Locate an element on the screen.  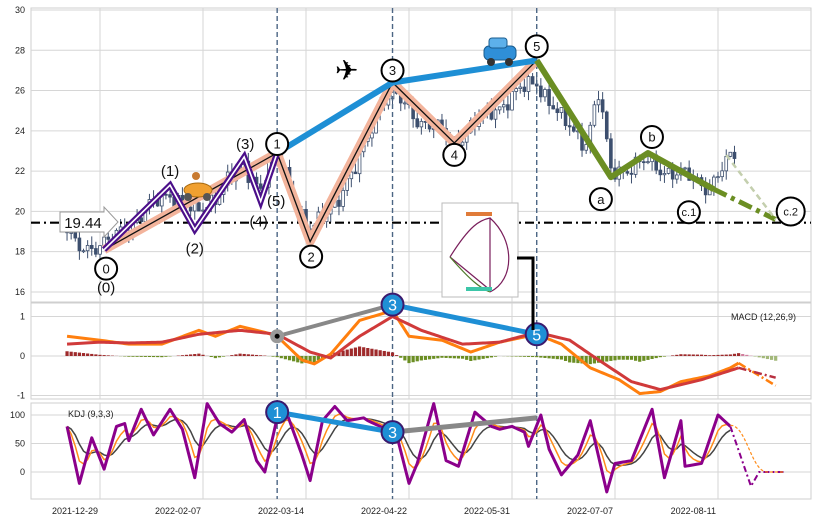
kdj-wave-mark-1-circle is located at coordinates (277, 412).